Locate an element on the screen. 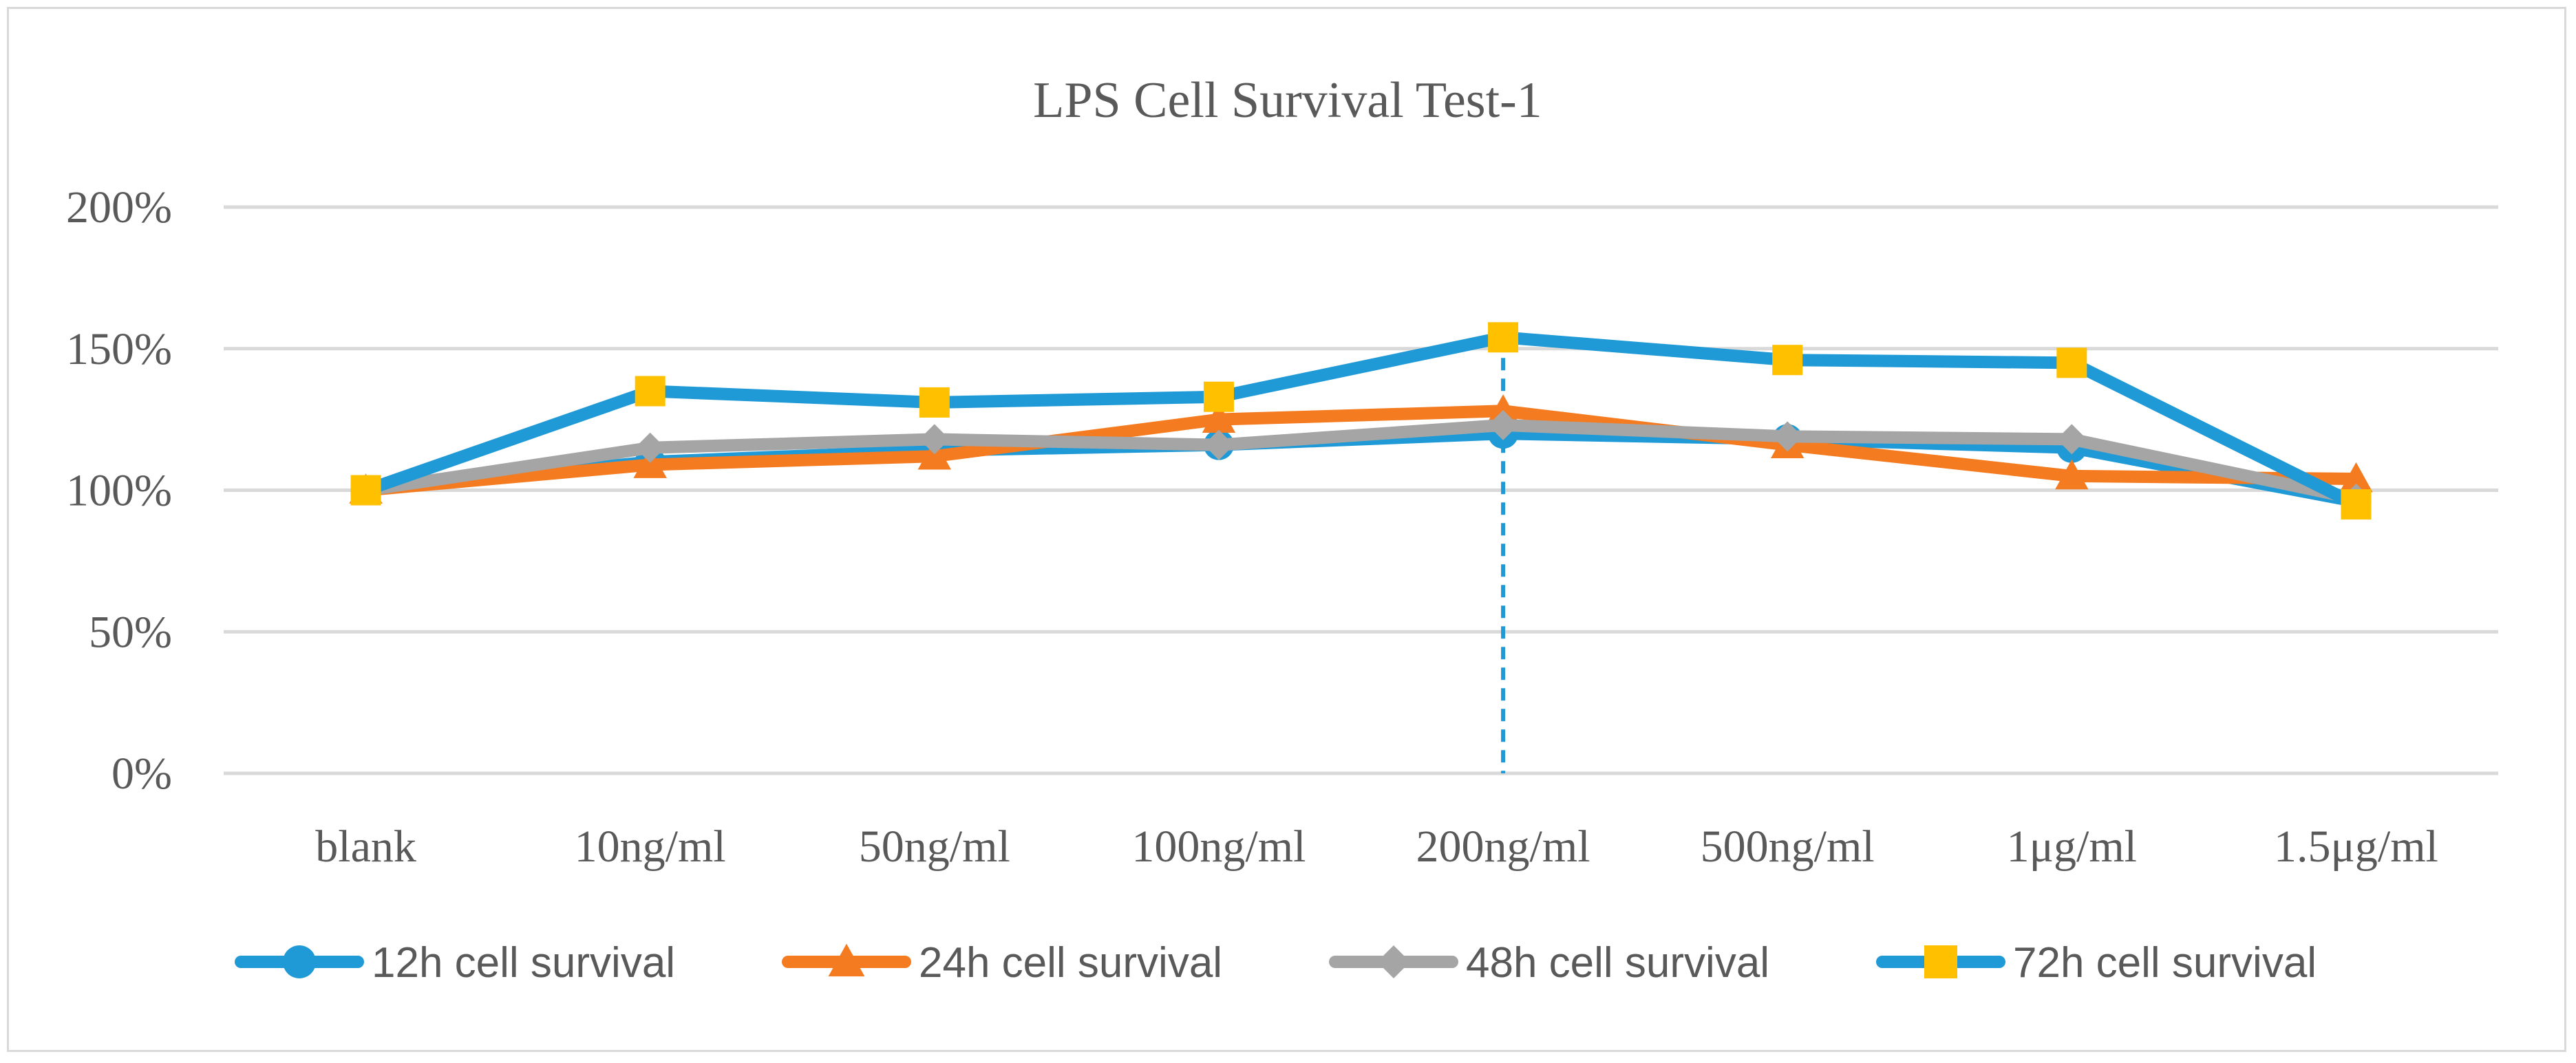 Image resolution: width=2576 pixels, height=1063 pixels. legend-label: 48h cell survival is located at coordinates (1617, 963).